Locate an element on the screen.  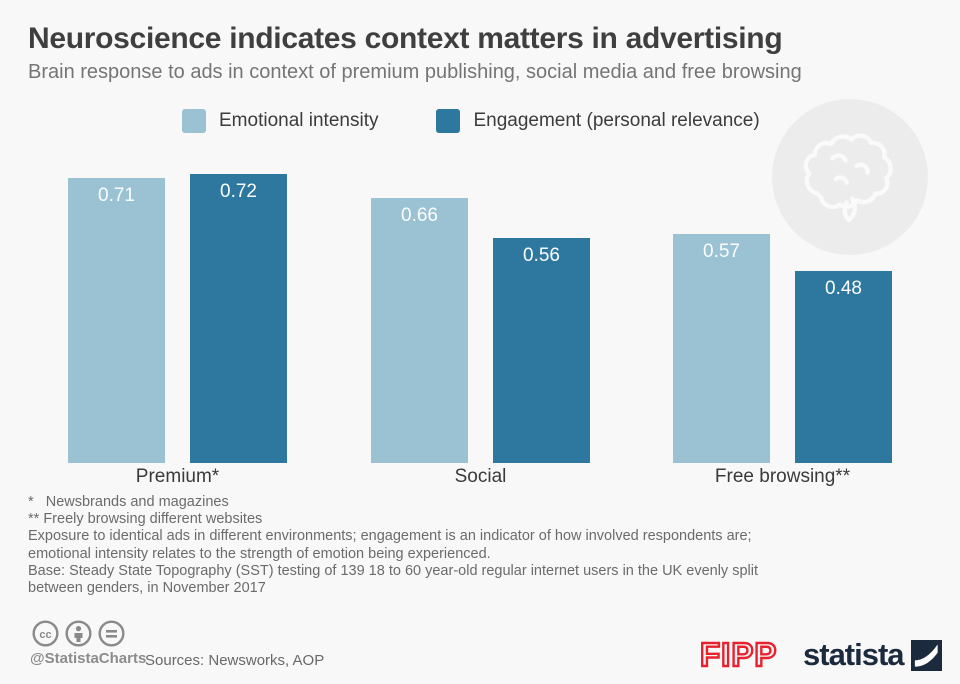
cc-icon: cc is located at coordinates (45, 633).